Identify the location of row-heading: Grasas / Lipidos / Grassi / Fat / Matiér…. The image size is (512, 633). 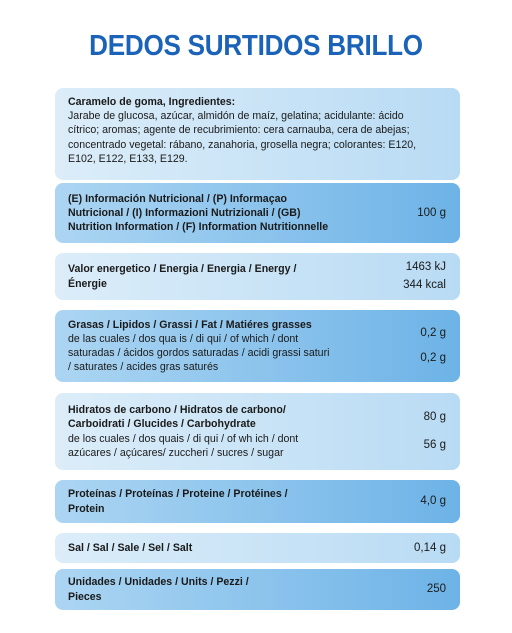
(190, 324).